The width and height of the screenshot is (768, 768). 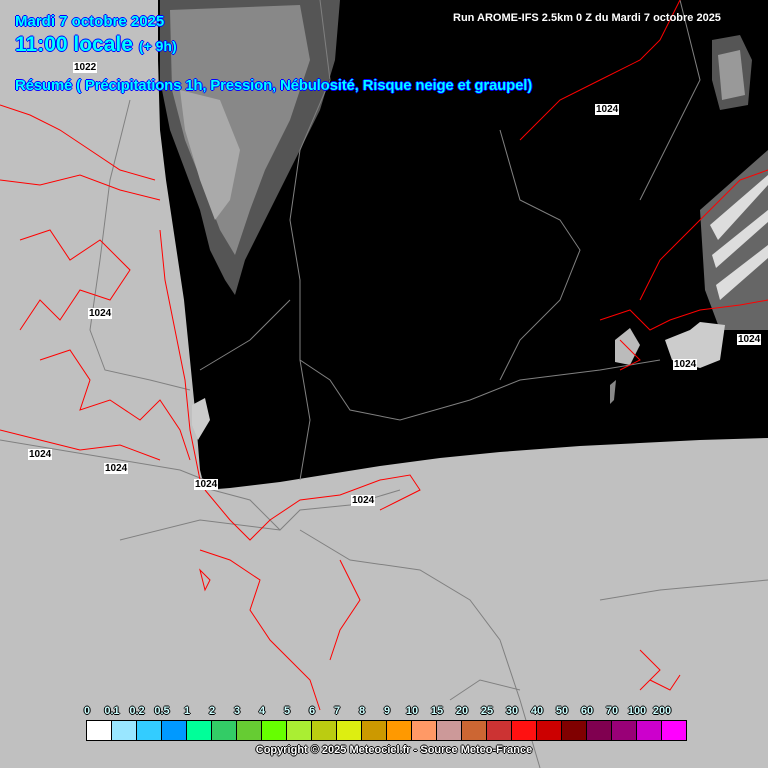 What do you see at coordinates (562, 711) in the screenshot?
I see `legend-label: 50` at bounding box center [562, 711].